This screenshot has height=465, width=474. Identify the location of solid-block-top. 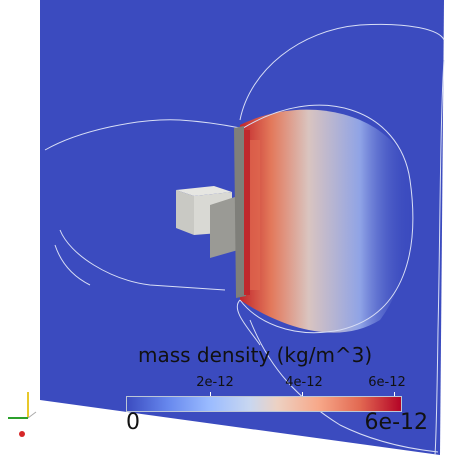
(204, 191).